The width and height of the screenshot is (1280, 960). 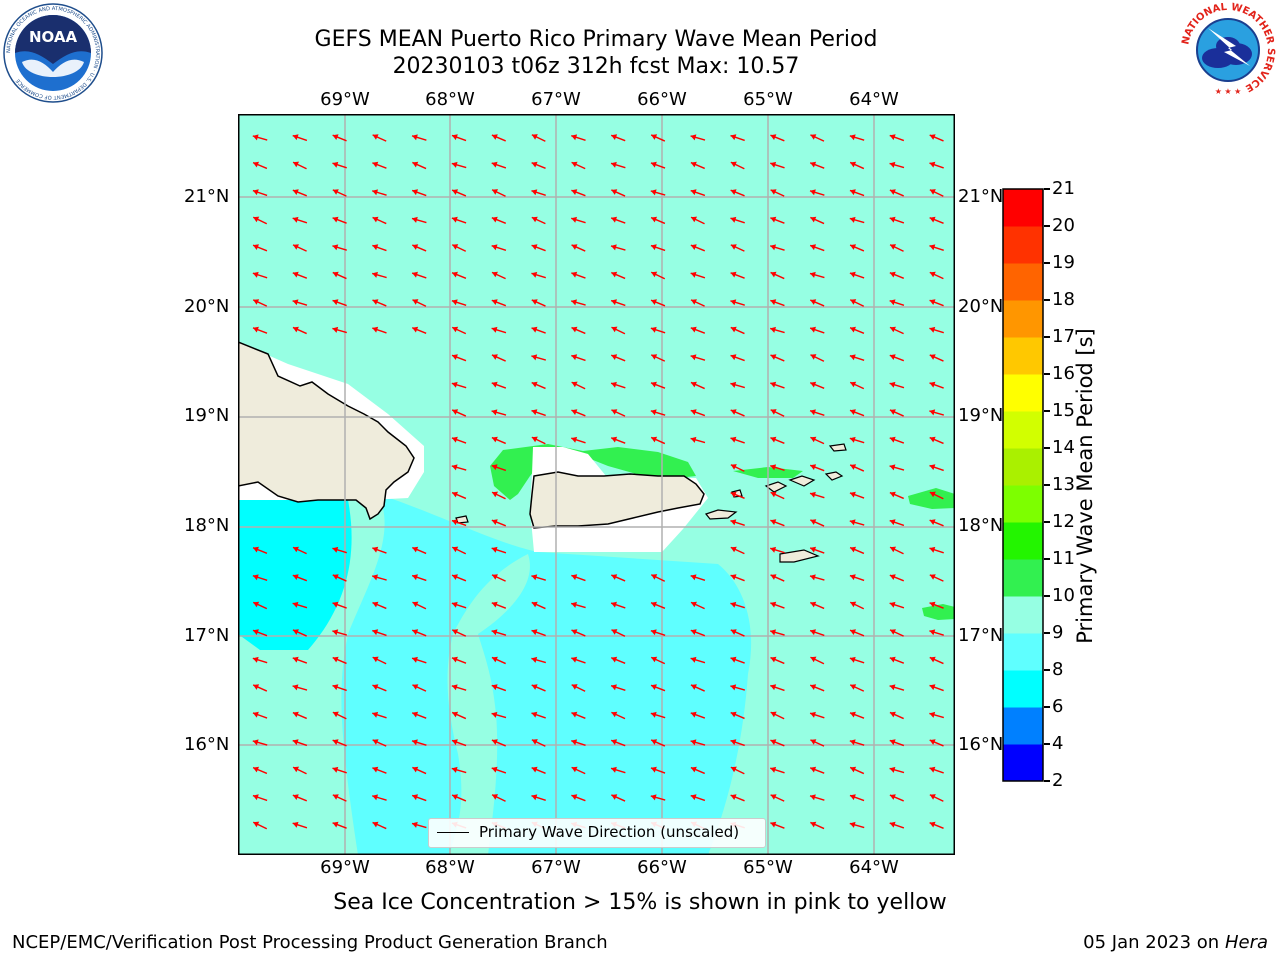 I want to click on island-st-croix, so click(x=799, y=556).